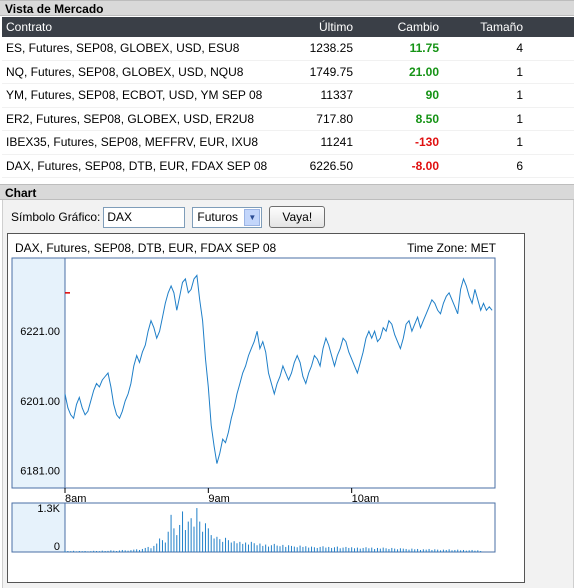  What do you see at coordinates (57, 547) in the screenshot?
I see `volume-tick-label: 0` at bounding box center [57, 547].